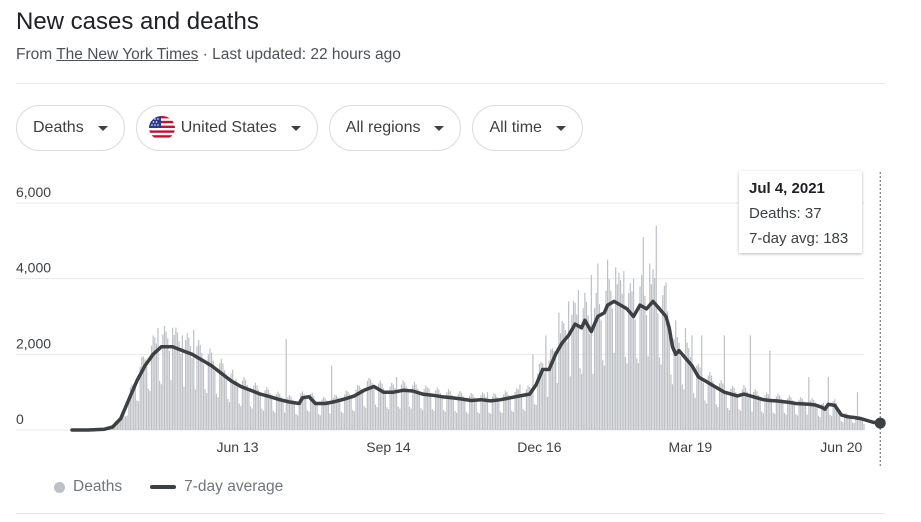  I want to click on chevron-down-icon, so click(295, 128).